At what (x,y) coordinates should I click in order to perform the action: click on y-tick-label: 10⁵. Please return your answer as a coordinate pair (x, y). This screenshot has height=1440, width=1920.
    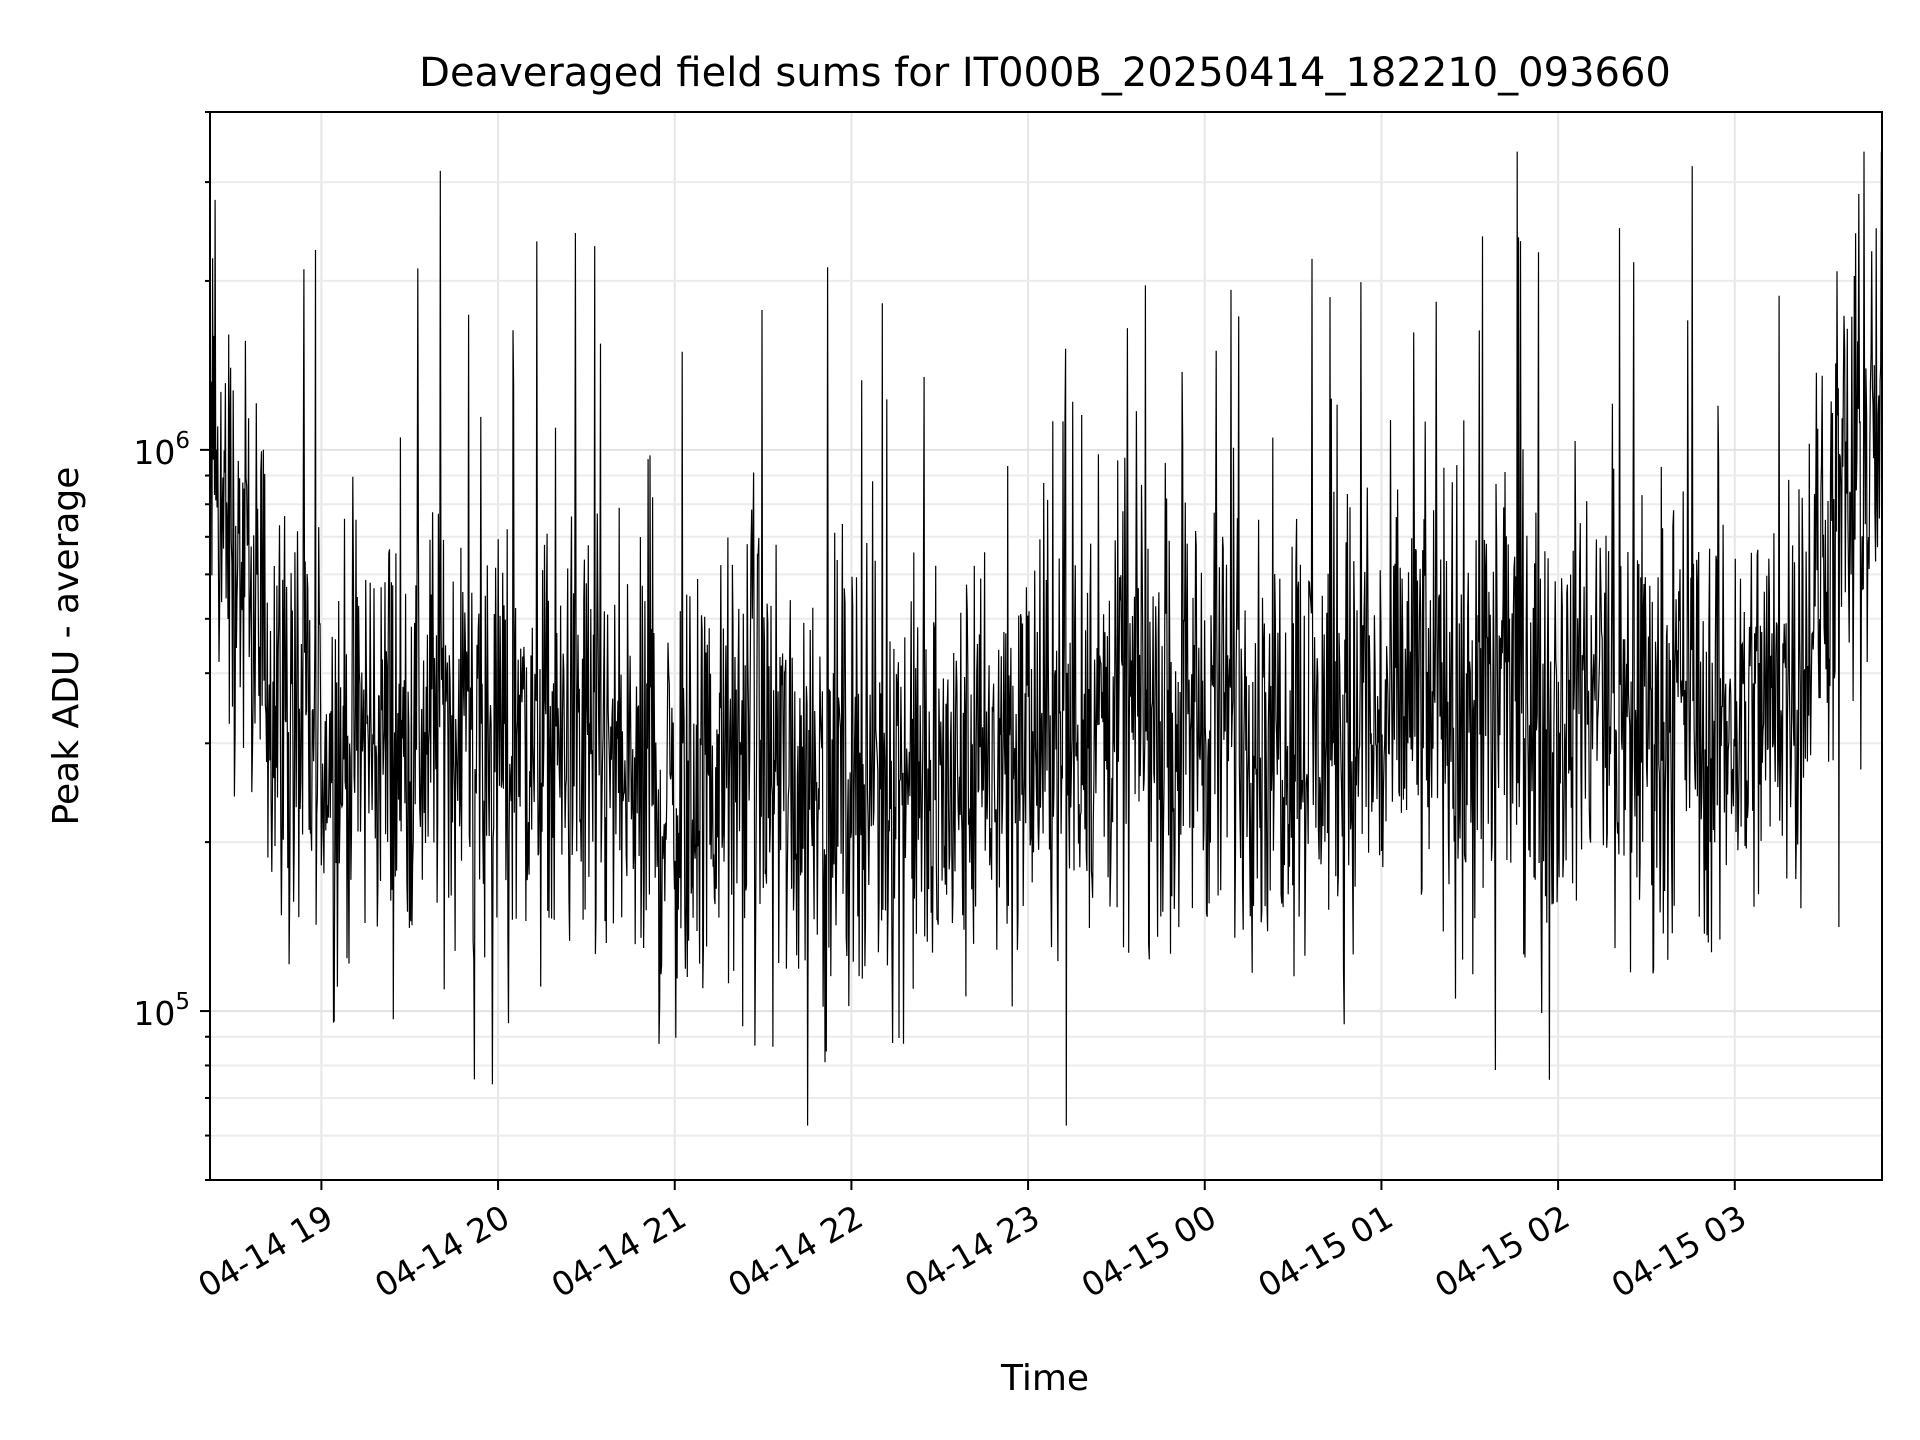
    Looking at the image, I should click on (161, 1011).